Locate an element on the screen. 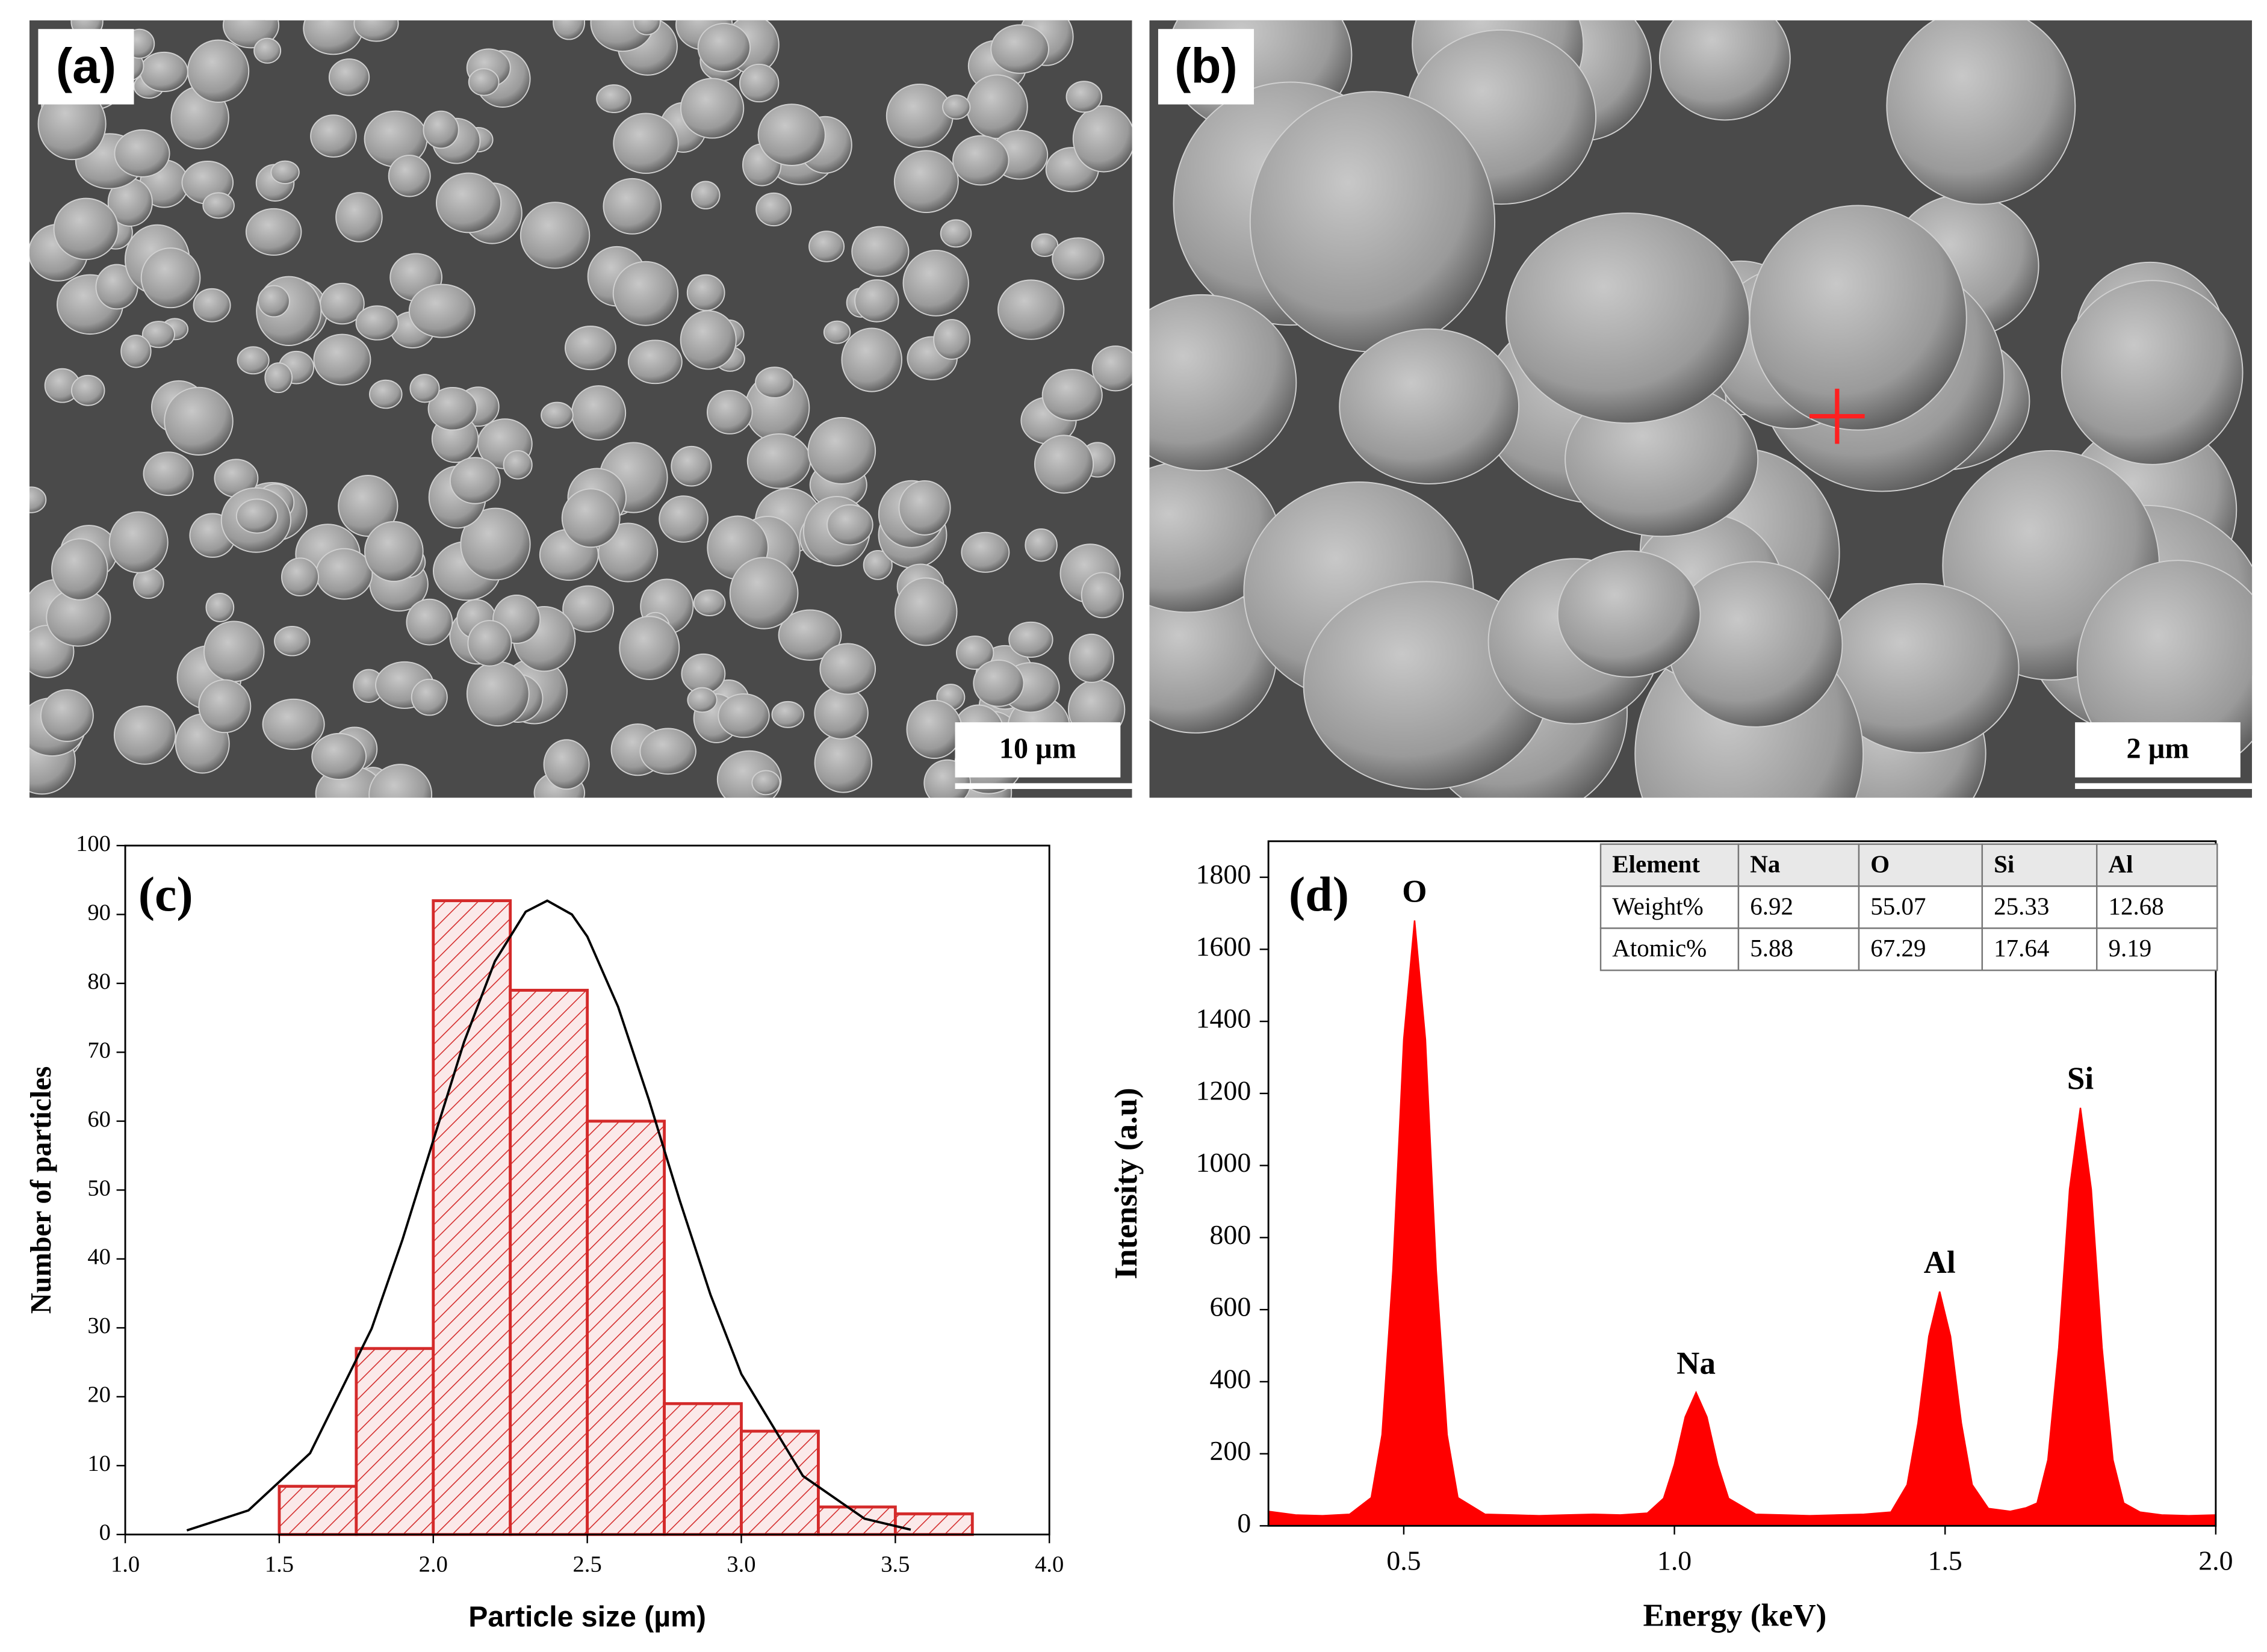 The image size is (2267, 1652). x-tick-label: 0.5 is located at coordinates (1403, 1560).